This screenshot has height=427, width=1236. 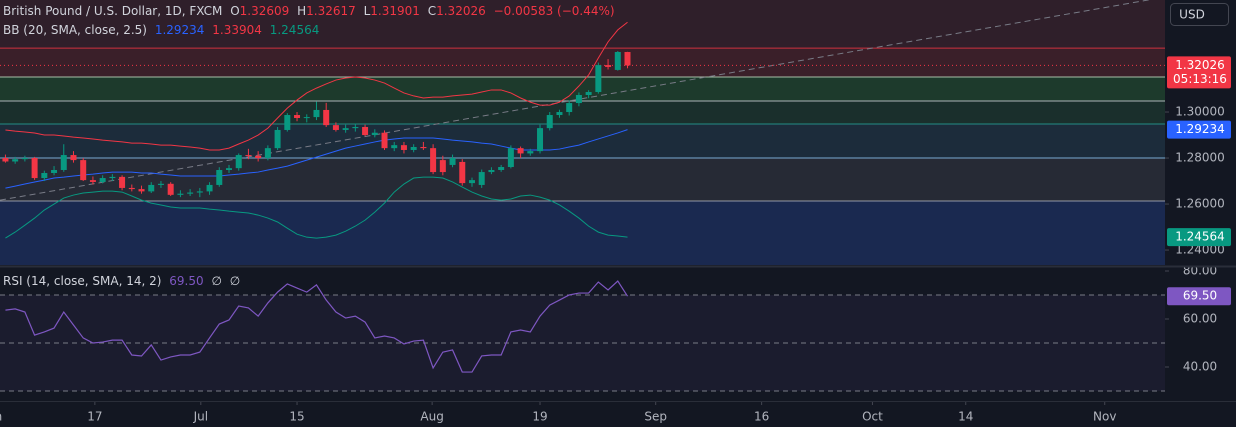 I want to click on x-tick-label: Jul, so click(x=200, y=417).